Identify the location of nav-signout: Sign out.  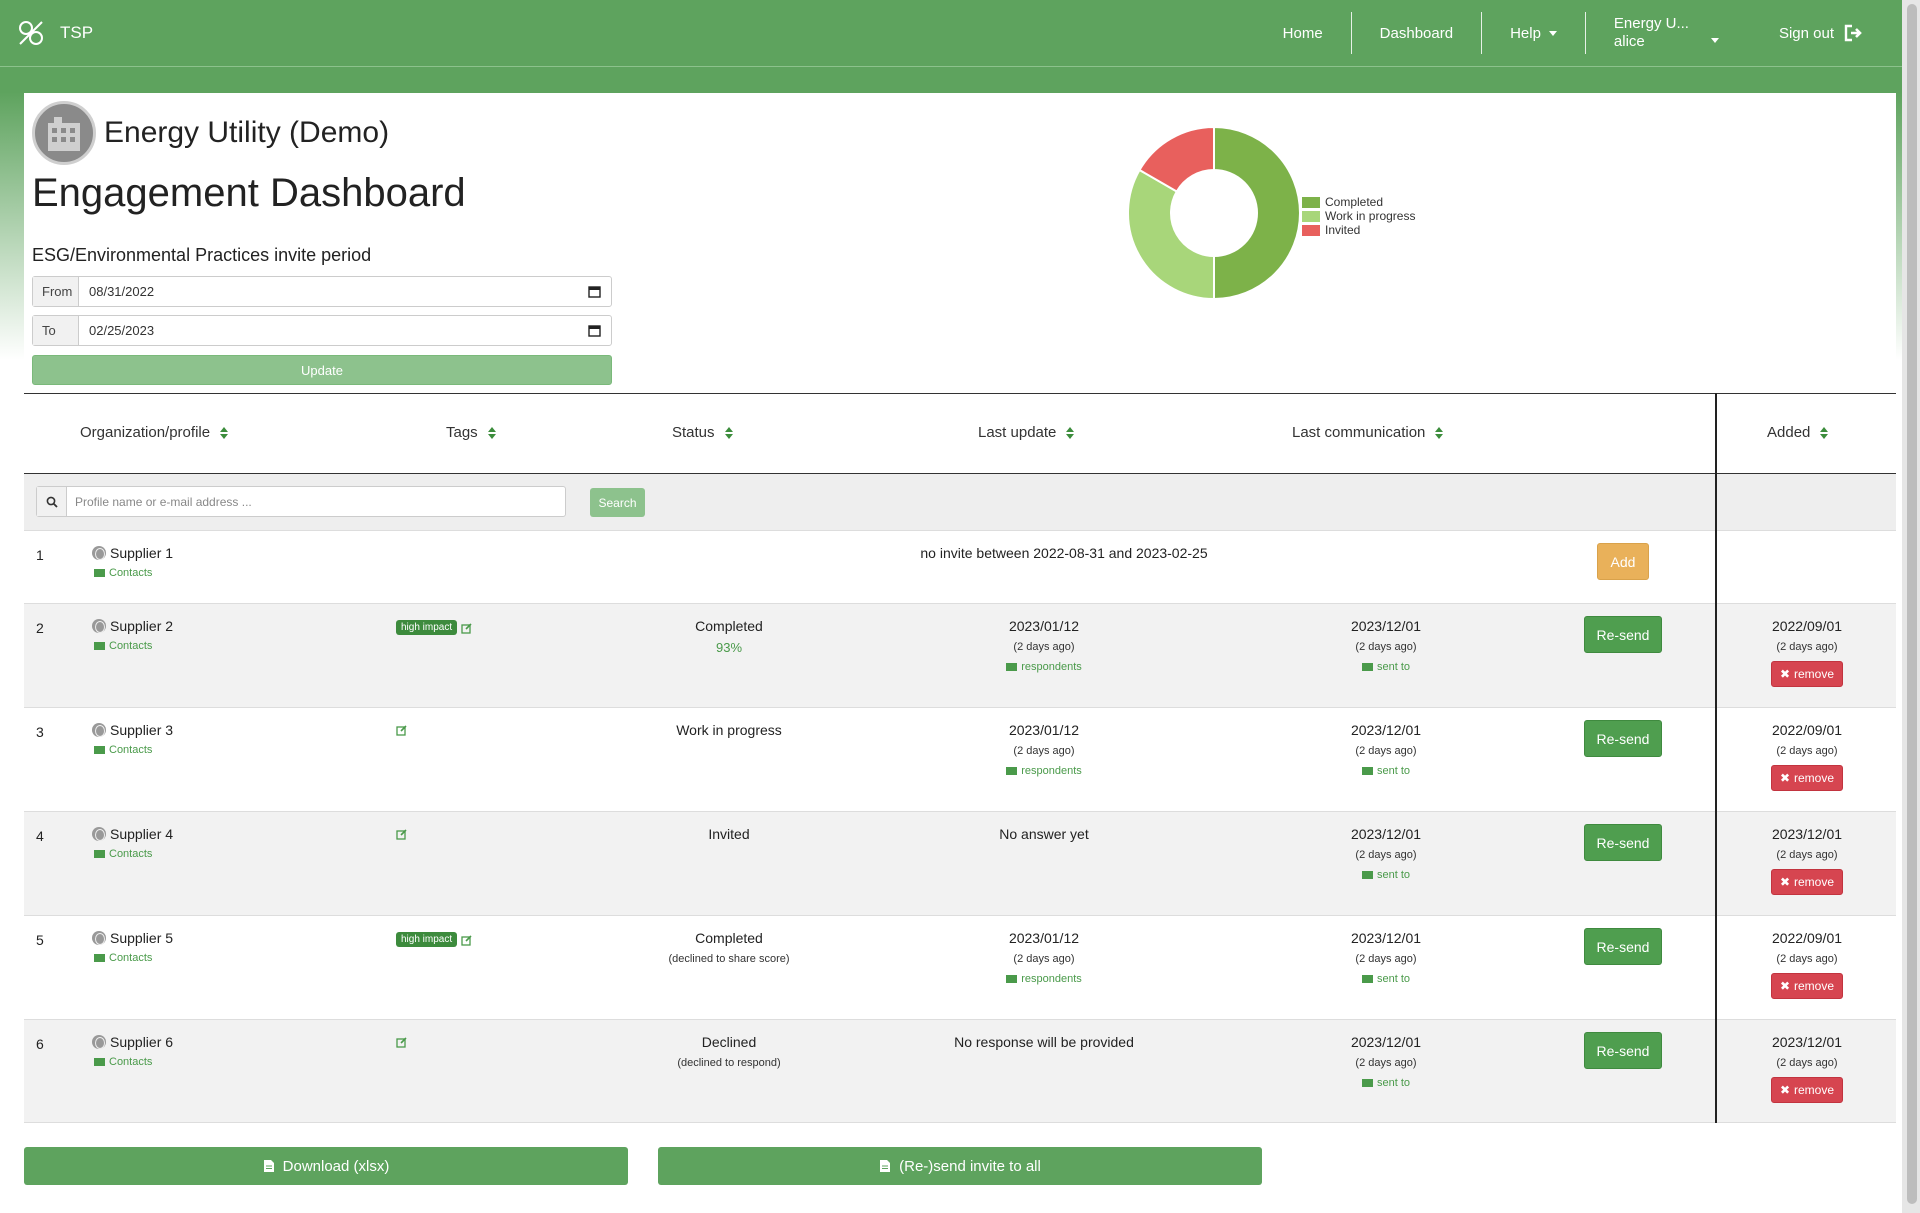
(1821, 33).